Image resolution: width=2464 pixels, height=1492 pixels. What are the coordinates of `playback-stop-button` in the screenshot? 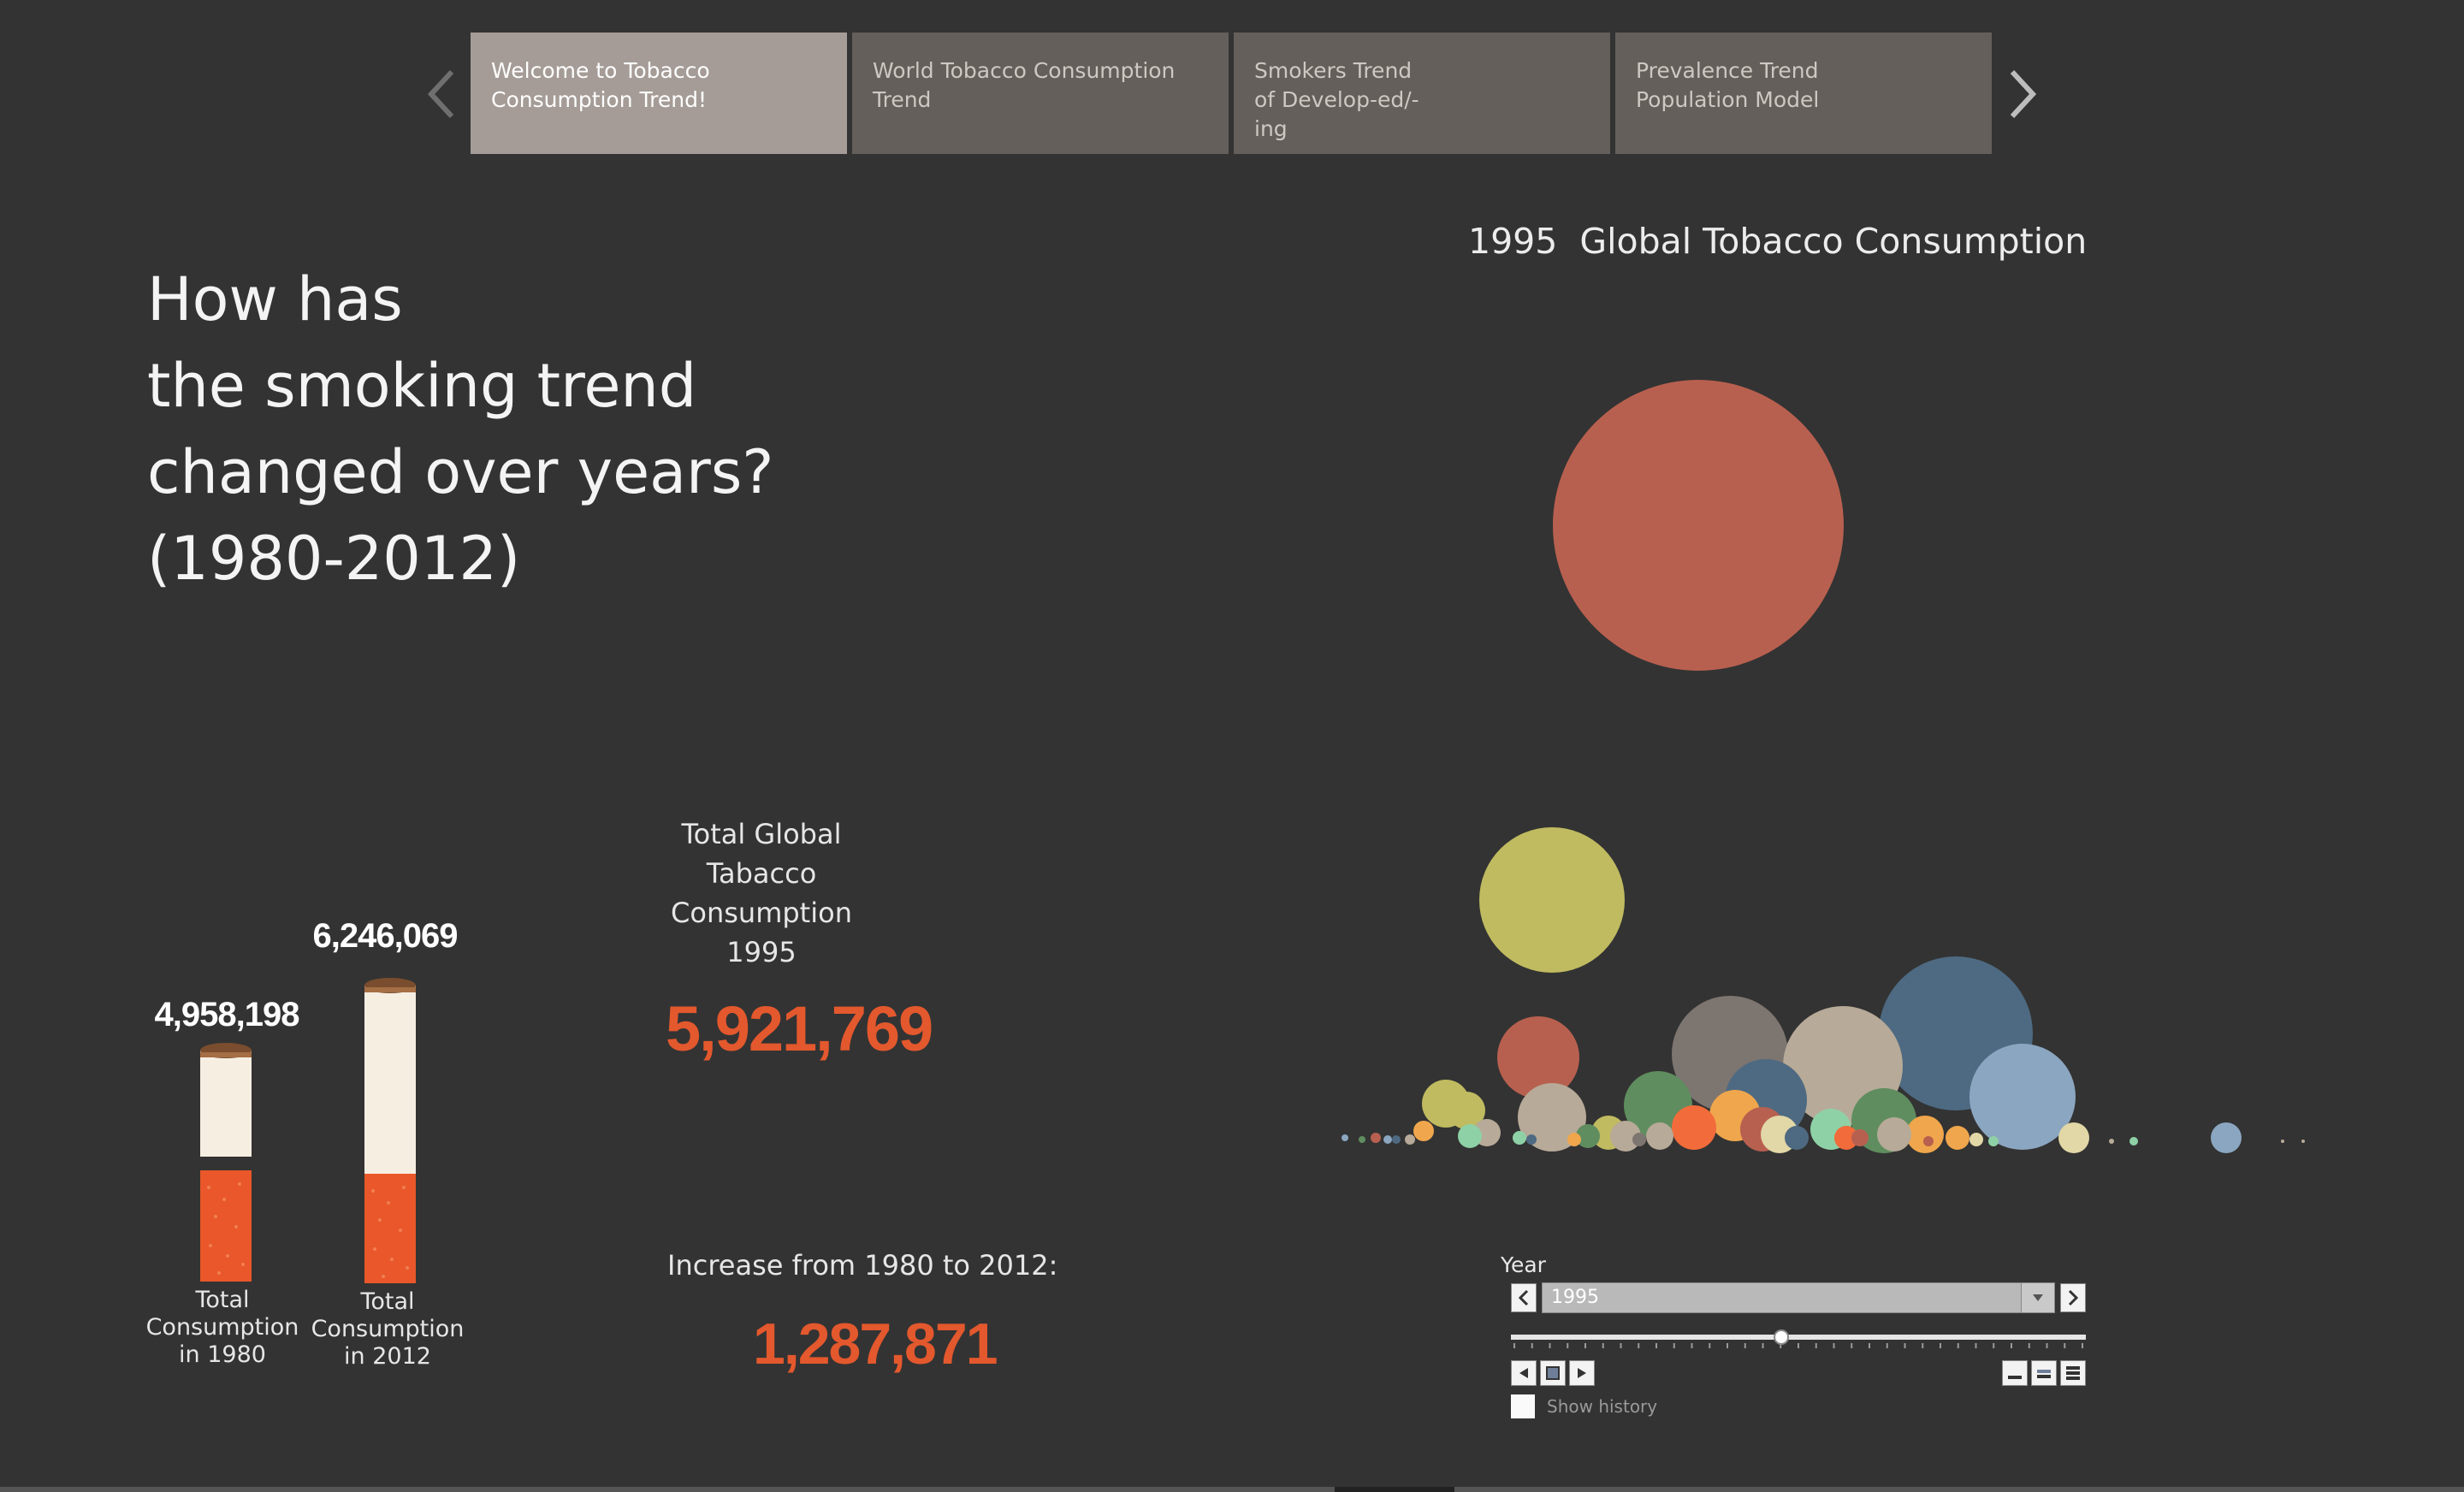 It's located at (1553, 1373).